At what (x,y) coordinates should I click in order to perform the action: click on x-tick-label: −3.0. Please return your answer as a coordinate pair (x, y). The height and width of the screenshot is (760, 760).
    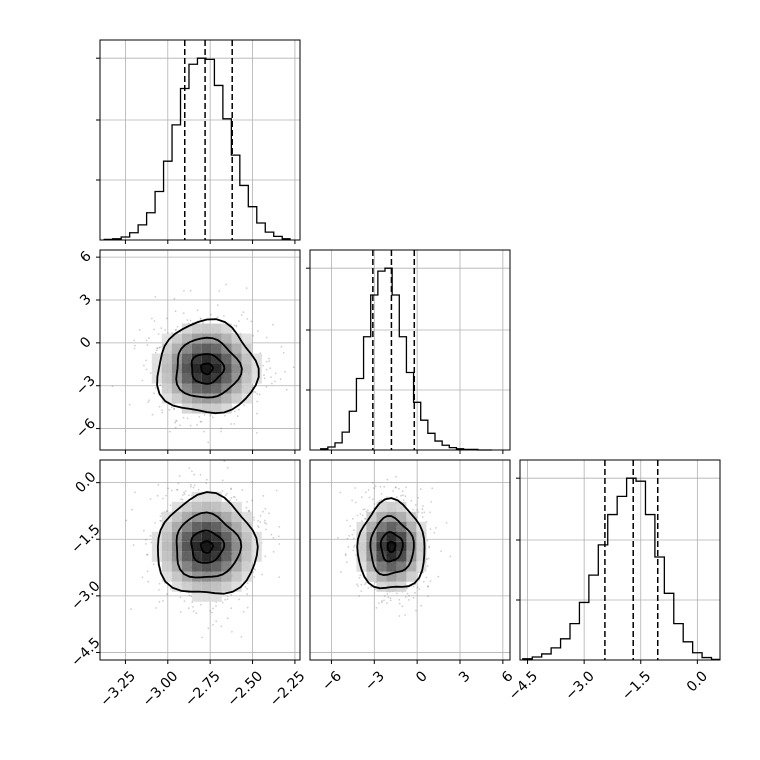
    Looking at the image, I should click on (579, 685).